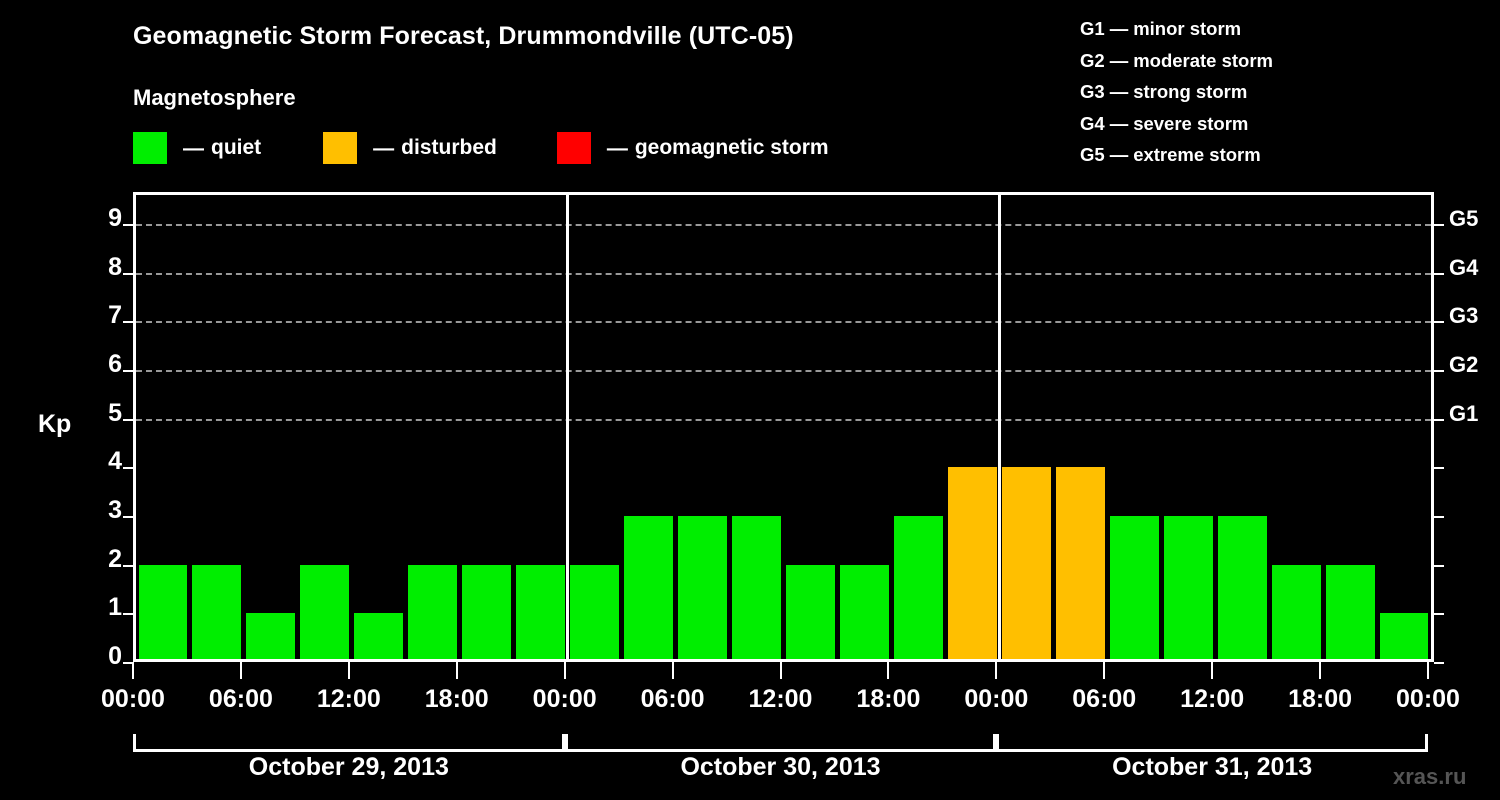  I want to click on y-tick-label: 3, so click(115, 510).